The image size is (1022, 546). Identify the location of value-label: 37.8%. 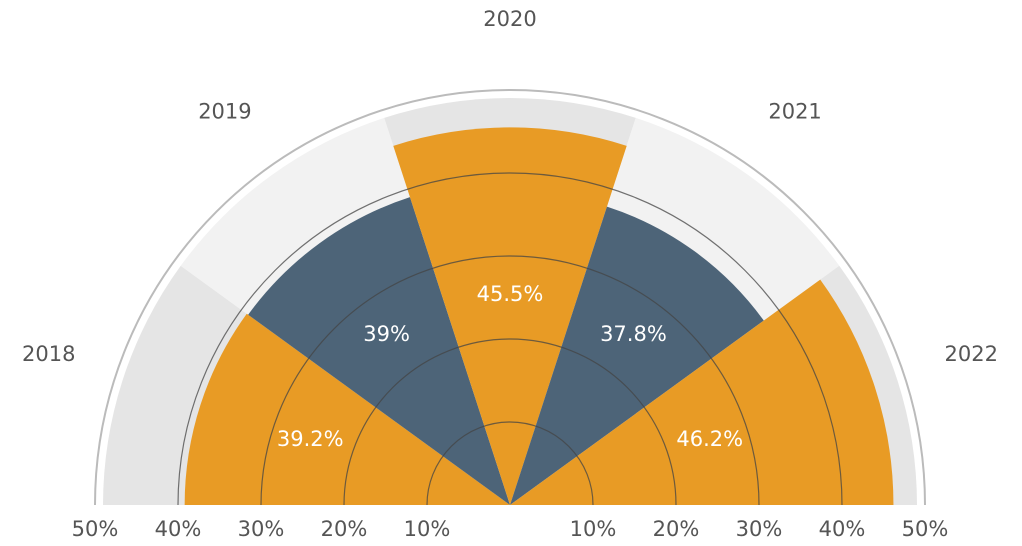
(633, 334).